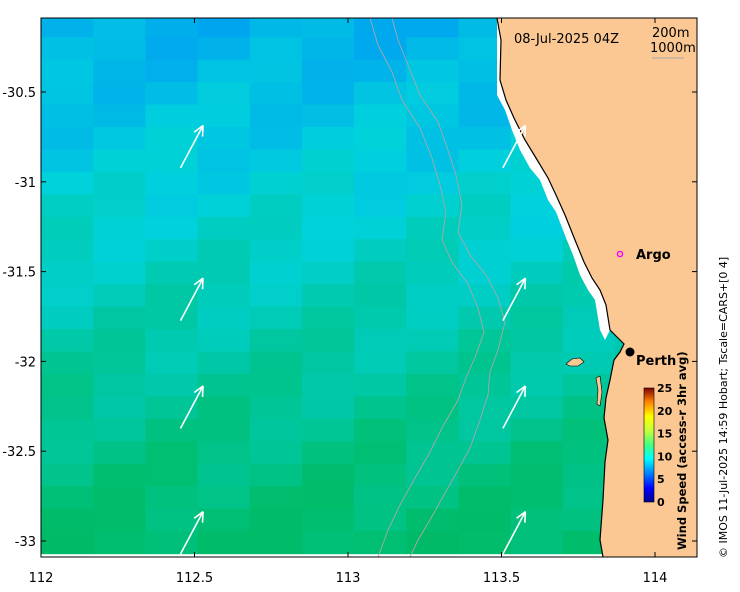  I want to click on perth-marker, so click(630, 352).